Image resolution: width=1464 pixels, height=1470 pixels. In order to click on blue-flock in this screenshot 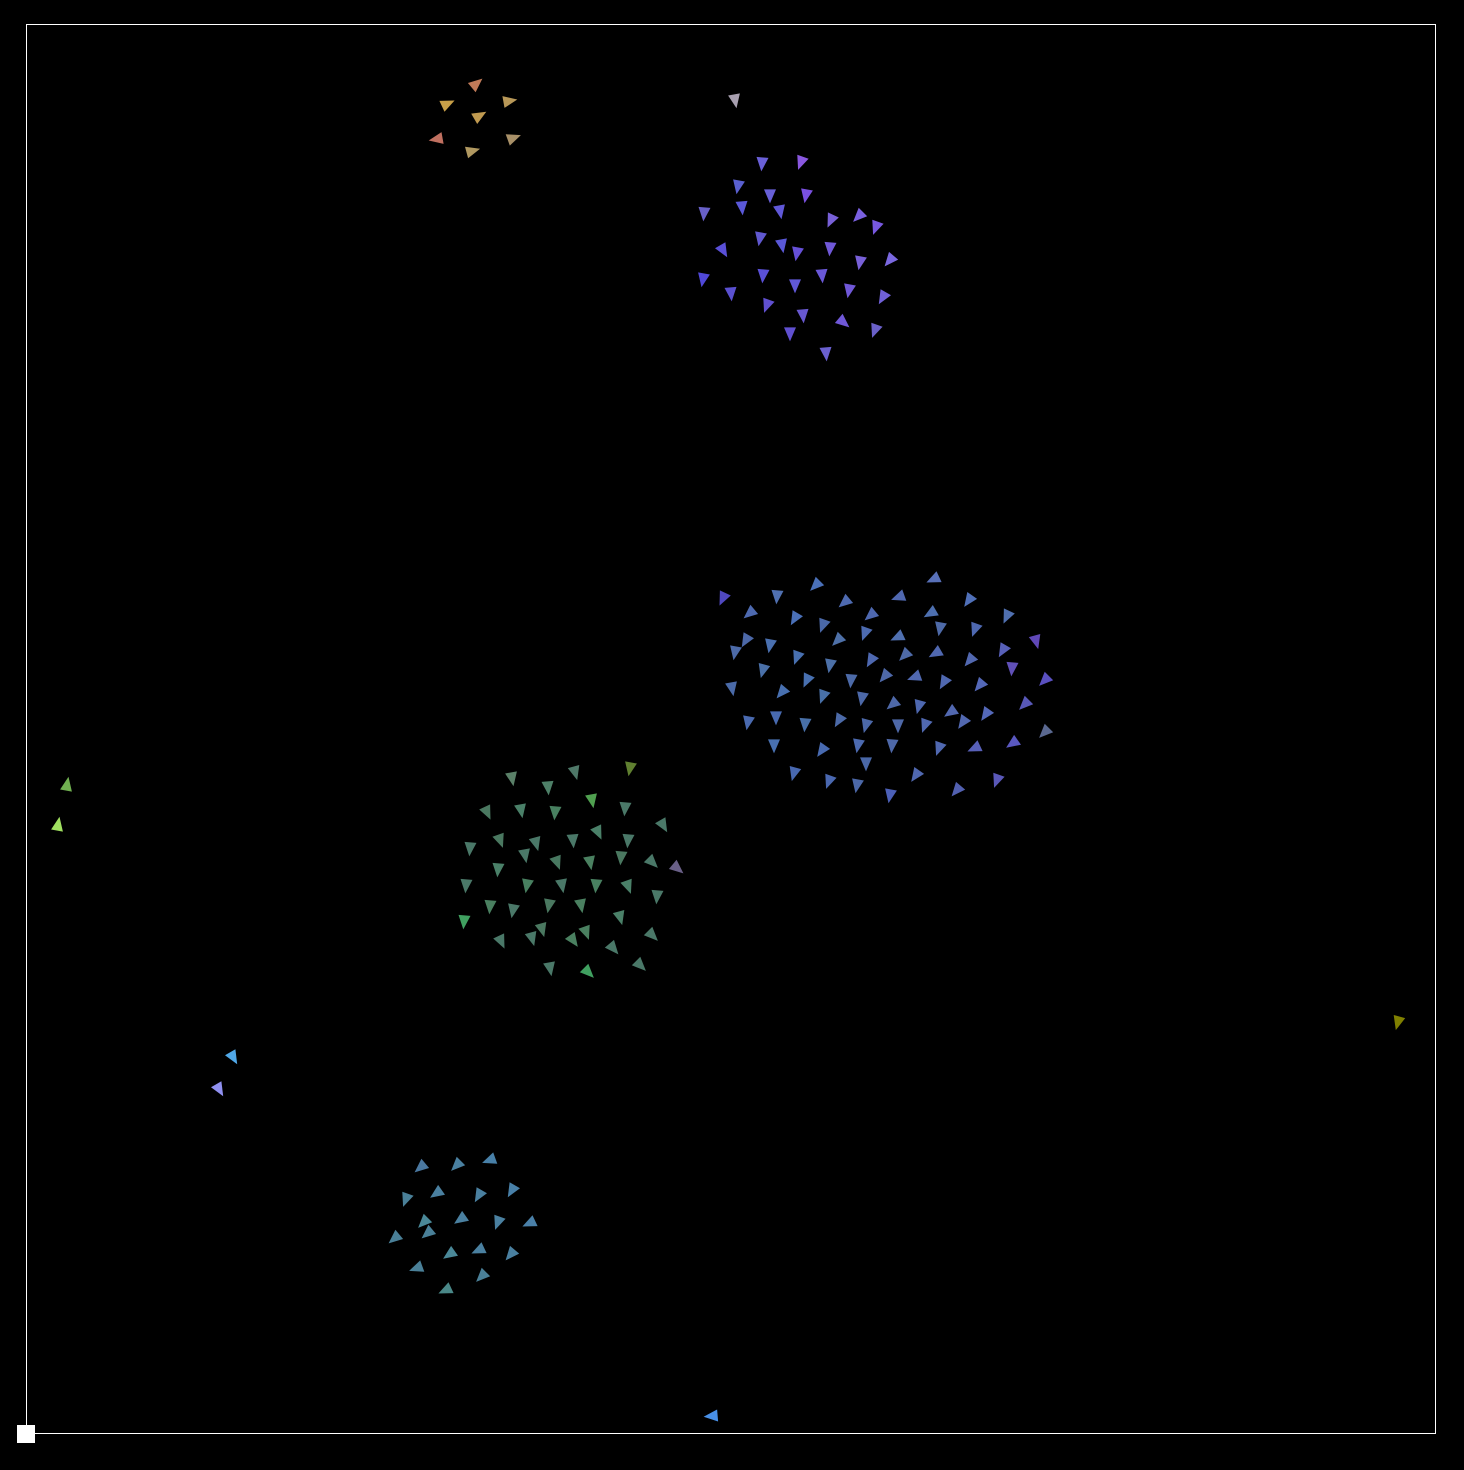, I will do `click(886, 687)`.